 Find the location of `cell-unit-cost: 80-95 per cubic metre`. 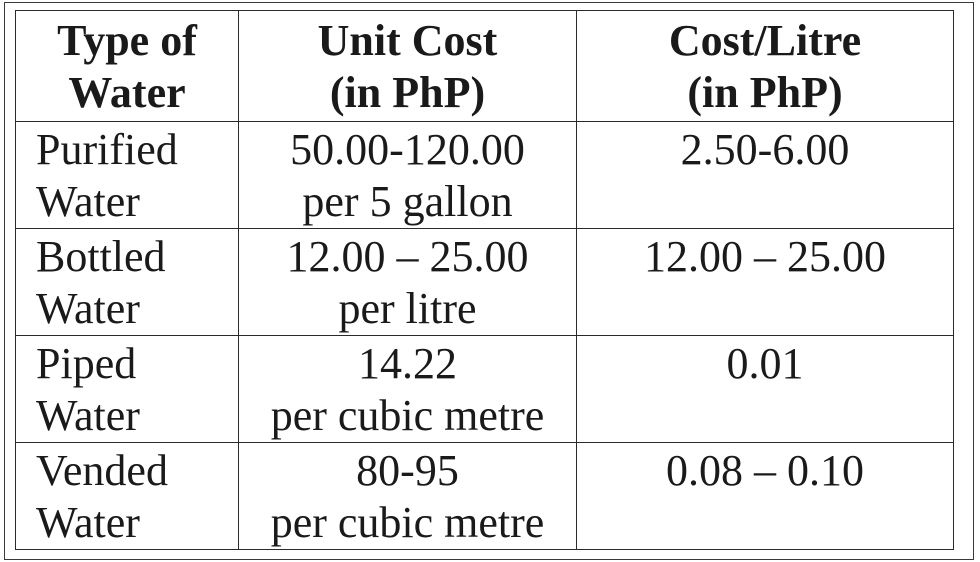

cell-unit-cost: 80-95 per cubic metre is located at coordinates (407, 496).